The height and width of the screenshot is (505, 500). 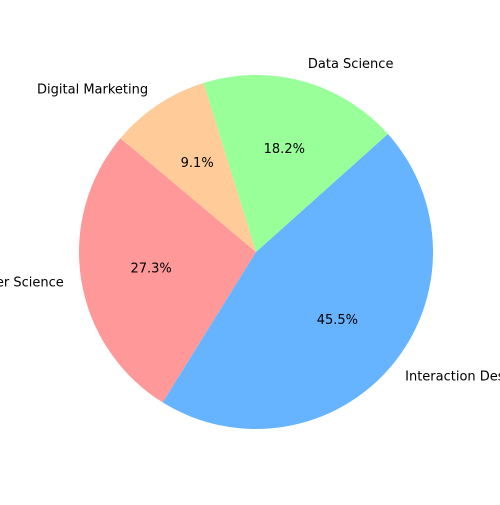 I want to click on pie-percent-label-computer-science: 27.3%, so click(x=150, y=268).